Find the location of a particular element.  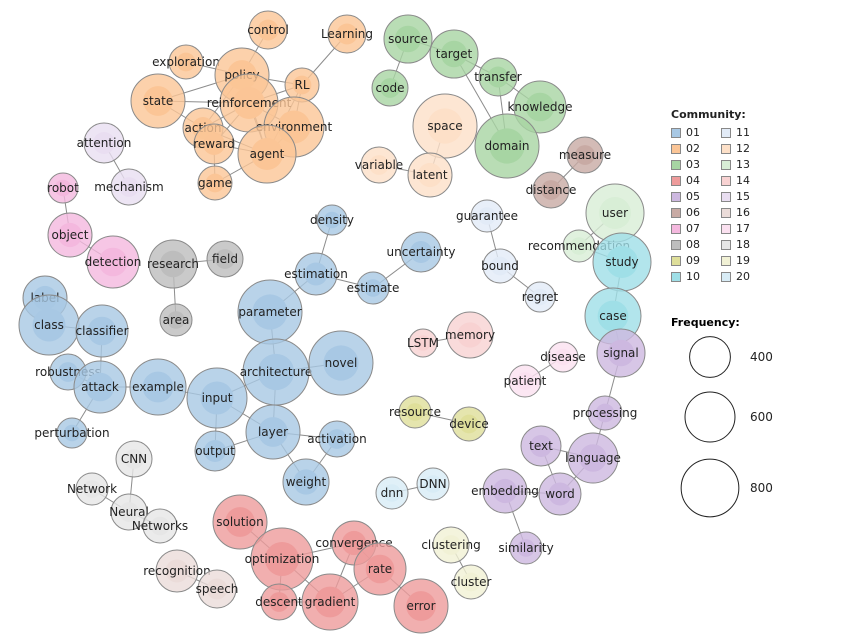

node-patient: patient is located at coordinates (525, 381).